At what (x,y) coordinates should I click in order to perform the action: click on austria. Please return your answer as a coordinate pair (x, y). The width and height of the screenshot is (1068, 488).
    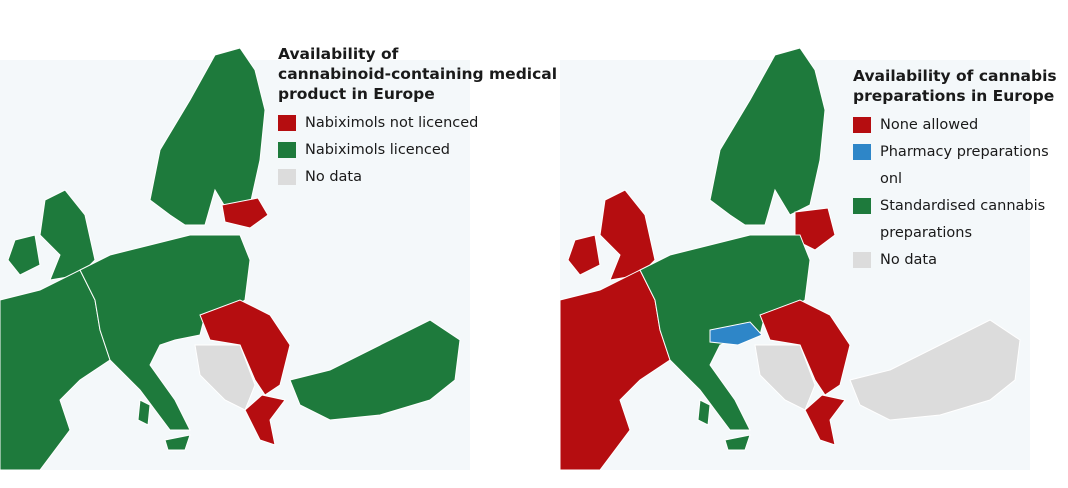
    Looking at the image, I should click on (736, 333).